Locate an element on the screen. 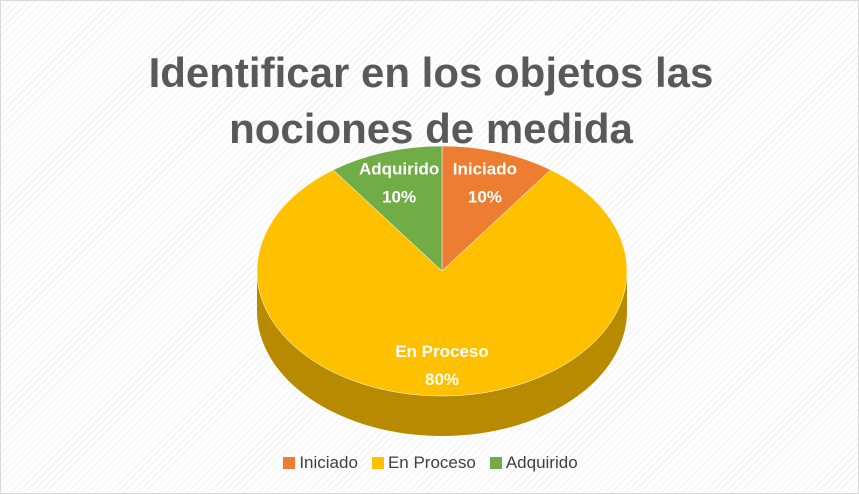 The width and height of the screenshot is (859, 495). slice-category-label: En Proceso is located at coordinates (442, 351).